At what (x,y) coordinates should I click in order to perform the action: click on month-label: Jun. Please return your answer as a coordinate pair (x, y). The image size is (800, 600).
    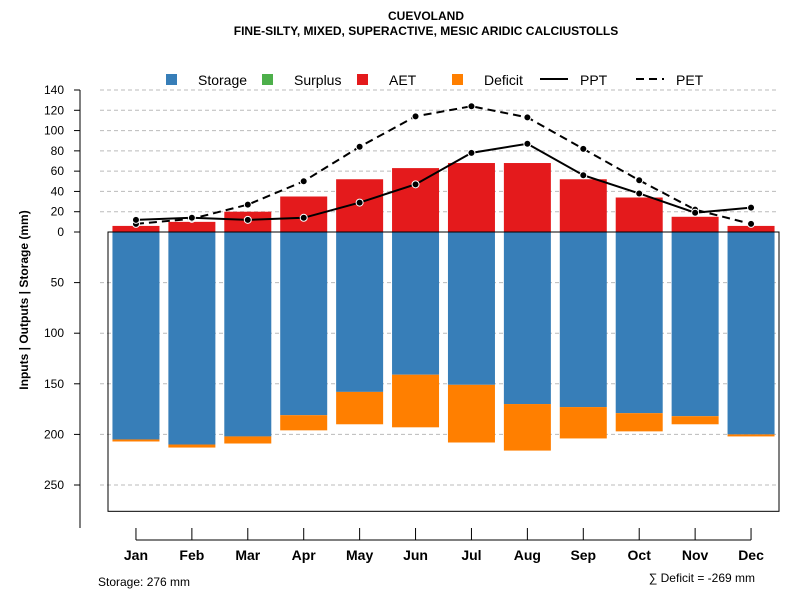
    Looking at the image, I should click on (415, 555).